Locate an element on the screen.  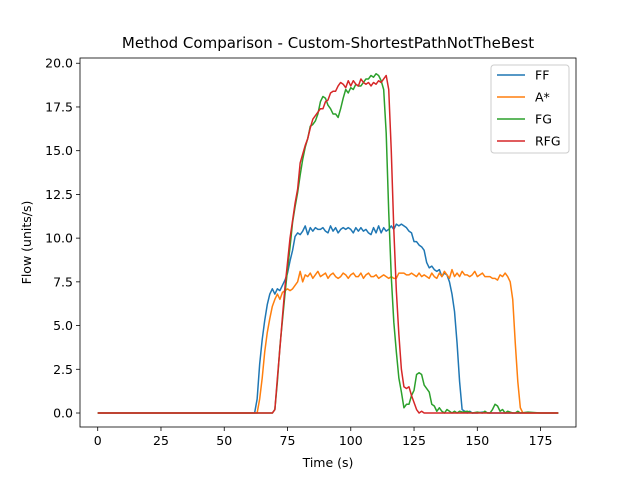
legend-label: FG is located at coordinates (543, 119).